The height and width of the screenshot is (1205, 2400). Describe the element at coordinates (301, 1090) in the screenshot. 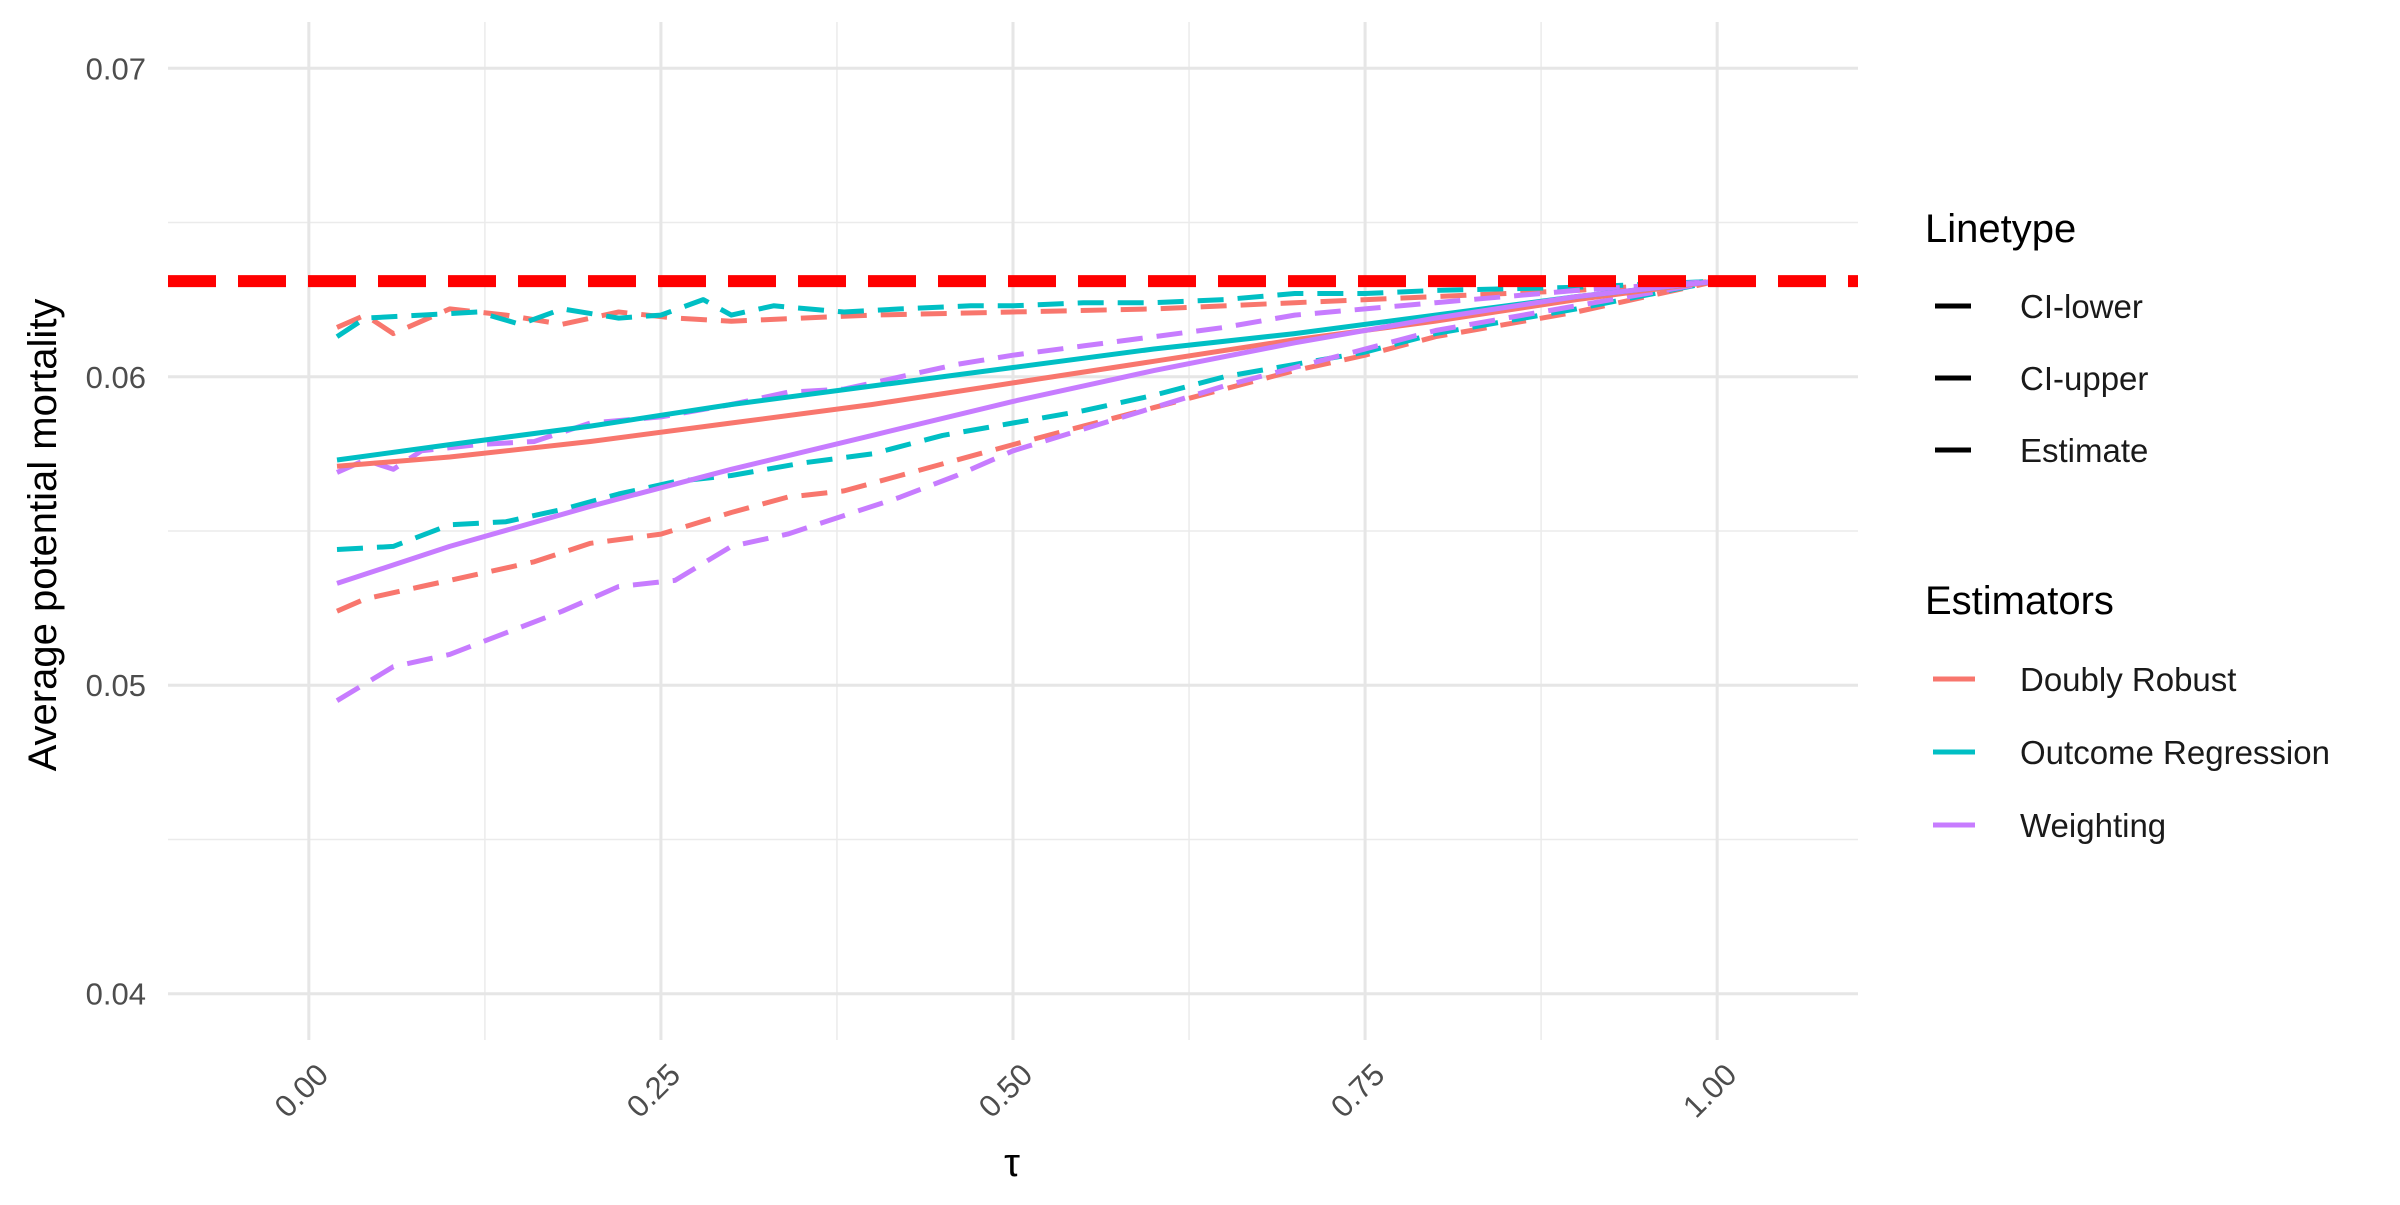

I see `x-tick-label: 0.00` at that location.